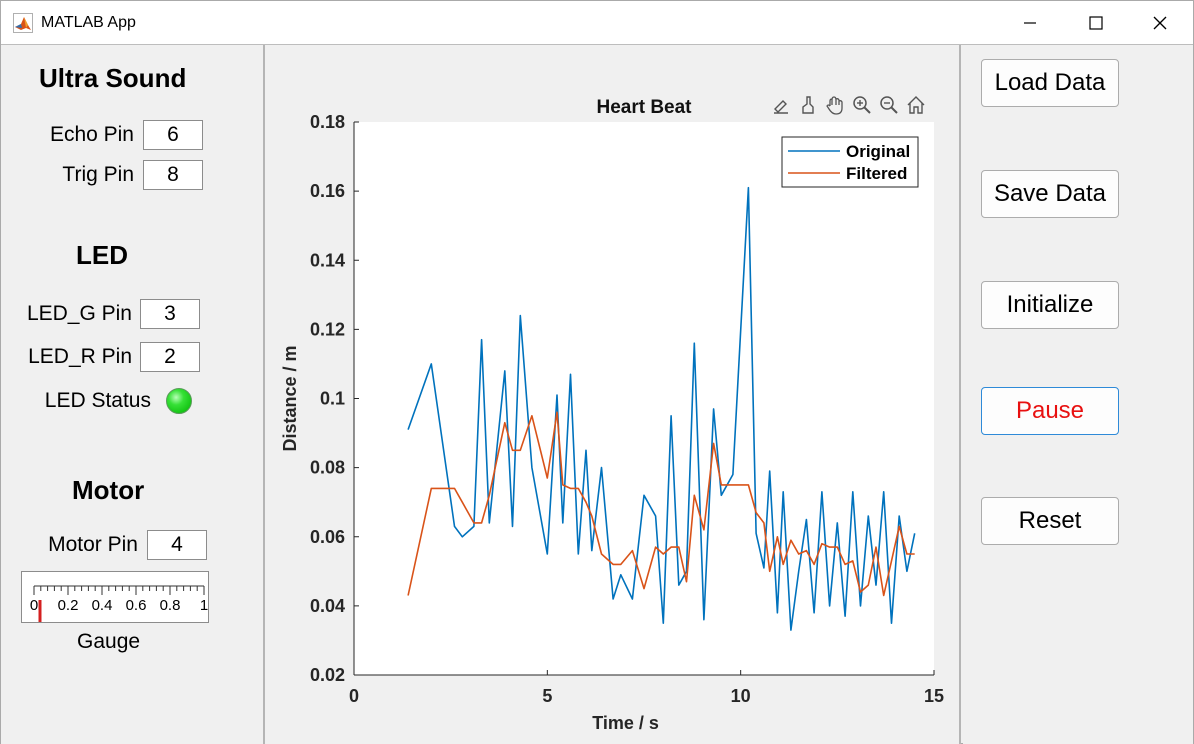  What do you see at coordinates (80, 356) in the screenshot?
I see `led-r-pin-label: LED_R Pin` at bounding box center [80, 356].